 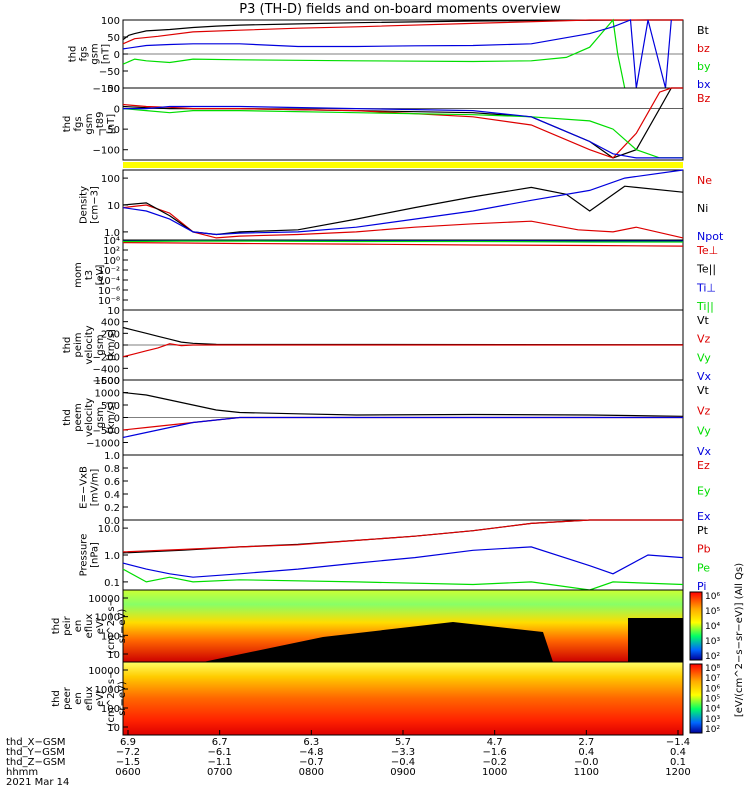 What do you see at coordinates (113, 38) in the screenshot?
I see `y-tick-label: 50` at bounding box center [113, 38].